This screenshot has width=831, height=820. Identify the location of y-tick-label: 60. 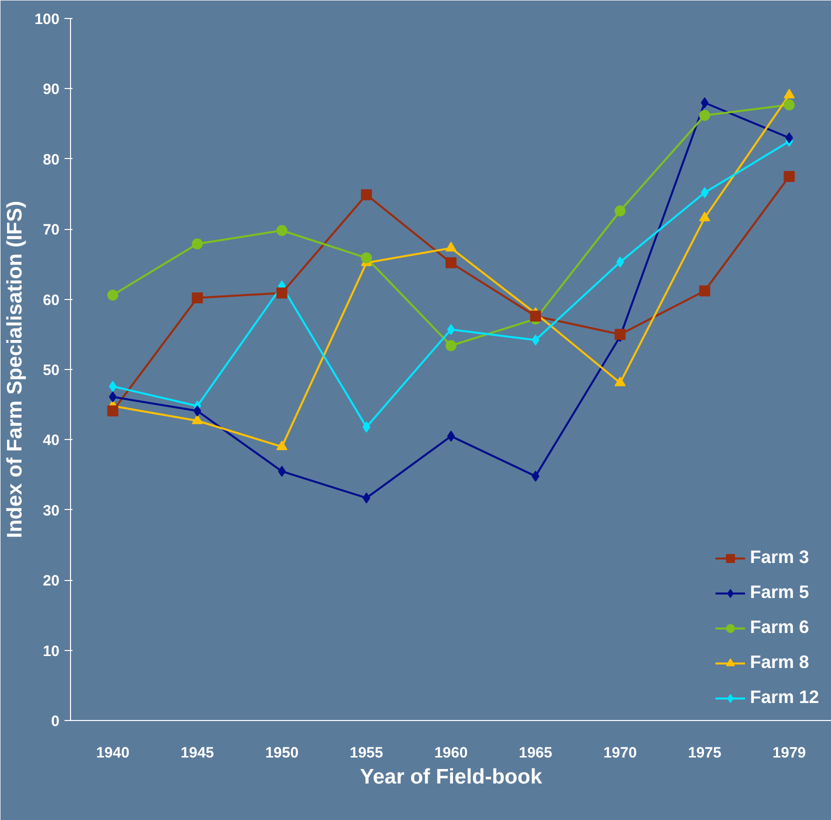
(51, 300).